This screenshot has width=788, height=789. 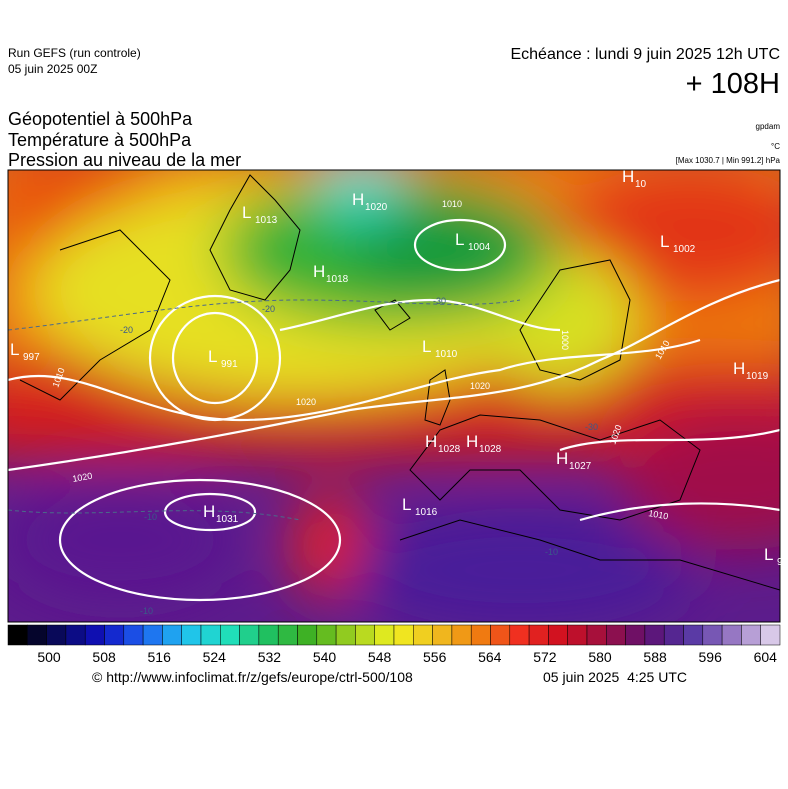 What do you see at coordinates (337, 279) in the screenshot?
I see `center-value: 1018` at bounding box center [337, 279].